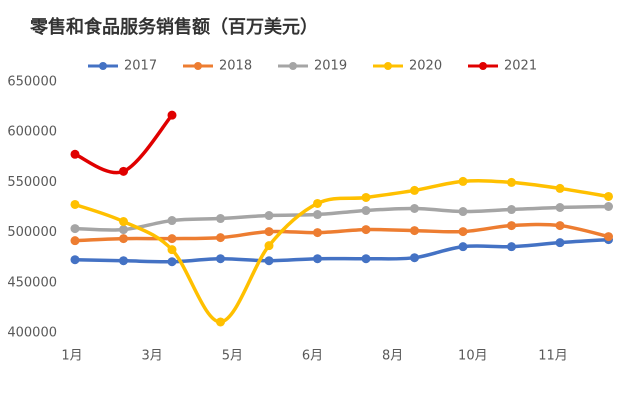 The image size is (640, 400). What do you see at coordinates (232, 356) in the screenshot?
I see `x-tick-label: 5月` at bounding box center [232, 356].